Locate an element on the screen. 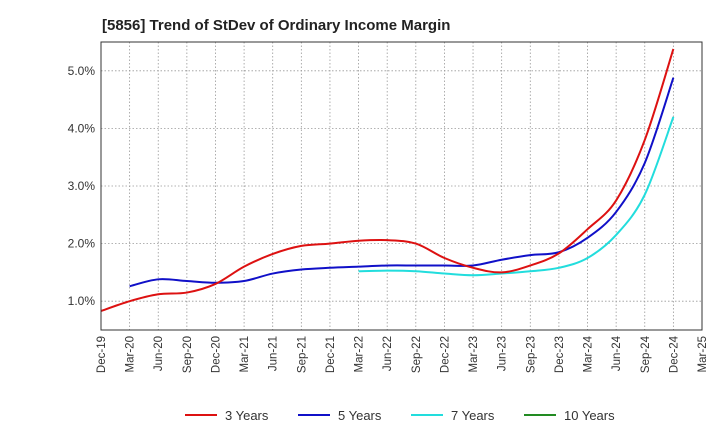 This screenshot has height=440, width=720. y-axis-ticks: 1.0% 2.0% 3.0% 4.0% 5.0% is located at coordinates (82, 186).